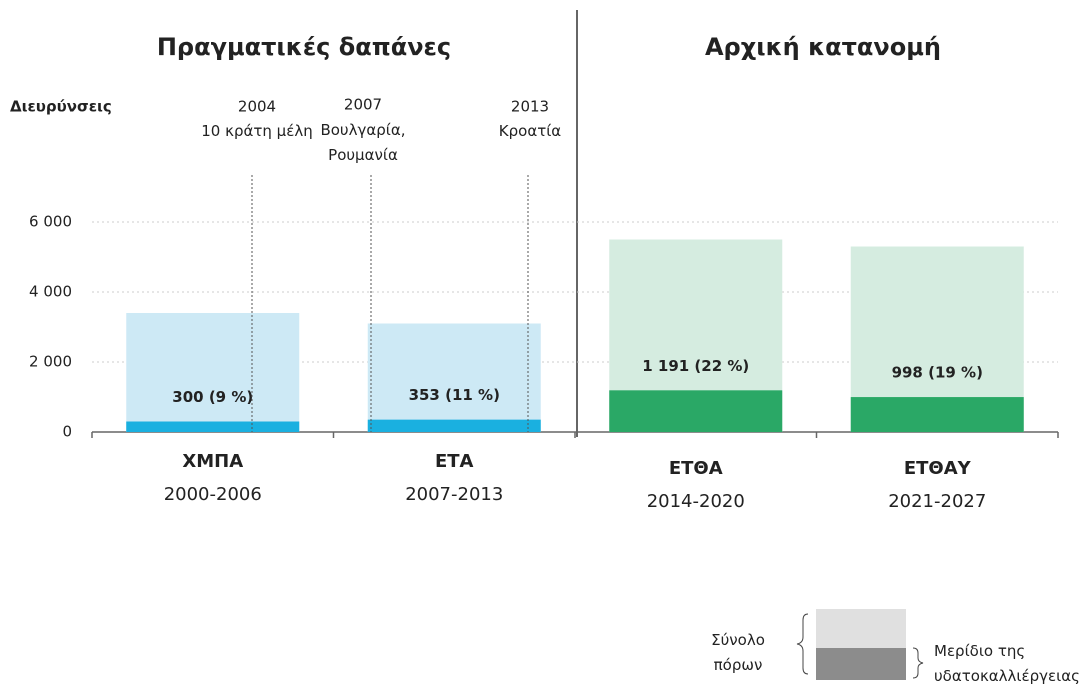 The width and height of the screenshot is (1091, 689). What do you see at coordinates (530, 131) in the screenshot?
I see `annotation-text: Κροατία` at bounding box center [530, 131].